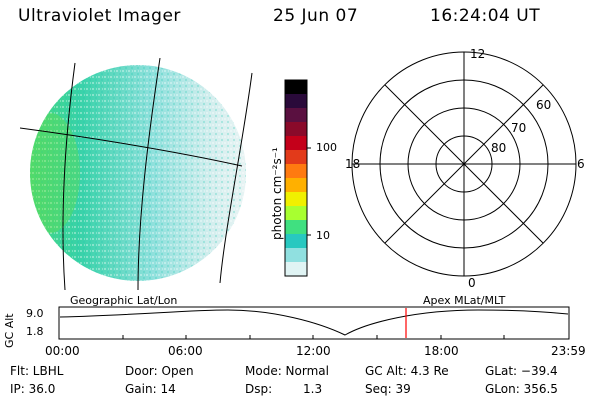  Describe the element at coordinates (9, 330) in the screenshot. I see `altitude-axis-label: GC Alt` at that location.